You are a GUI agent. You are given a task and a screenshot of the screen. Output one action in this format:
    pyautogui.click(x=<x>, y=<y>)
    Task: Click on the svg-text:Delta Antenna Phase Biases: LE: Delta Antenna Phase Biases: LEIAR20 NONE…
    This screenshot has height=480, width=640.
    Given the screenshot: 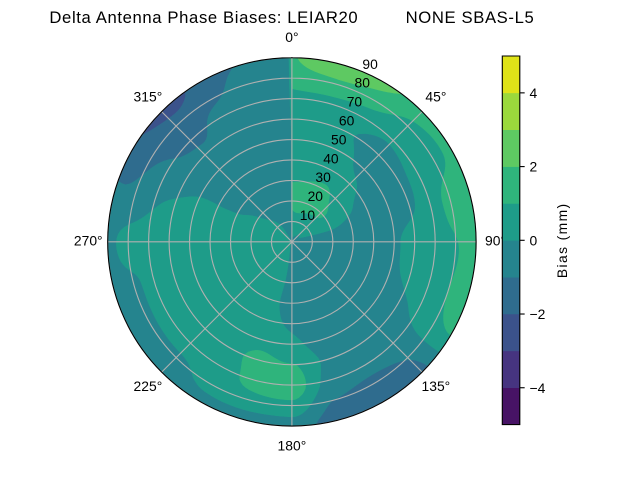 What is the action you would take?
    pyautogui.click(x=291, y=17)
    